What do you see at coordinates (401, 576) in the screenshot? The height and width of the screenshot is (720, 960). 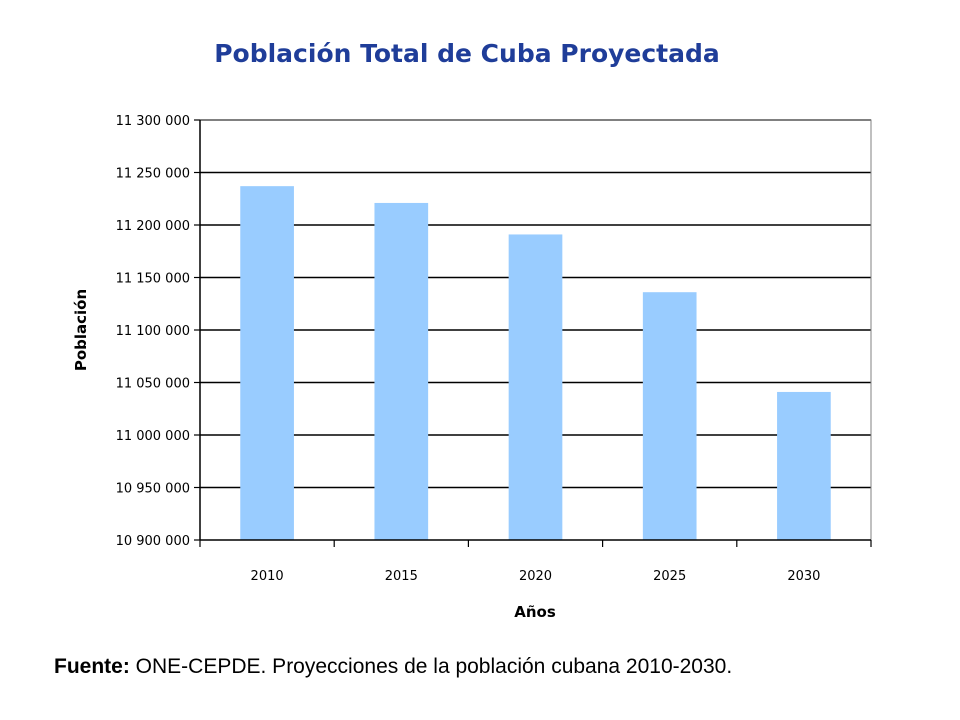 I see `x-tick-label: 2015` at bounding box center [401, 576].